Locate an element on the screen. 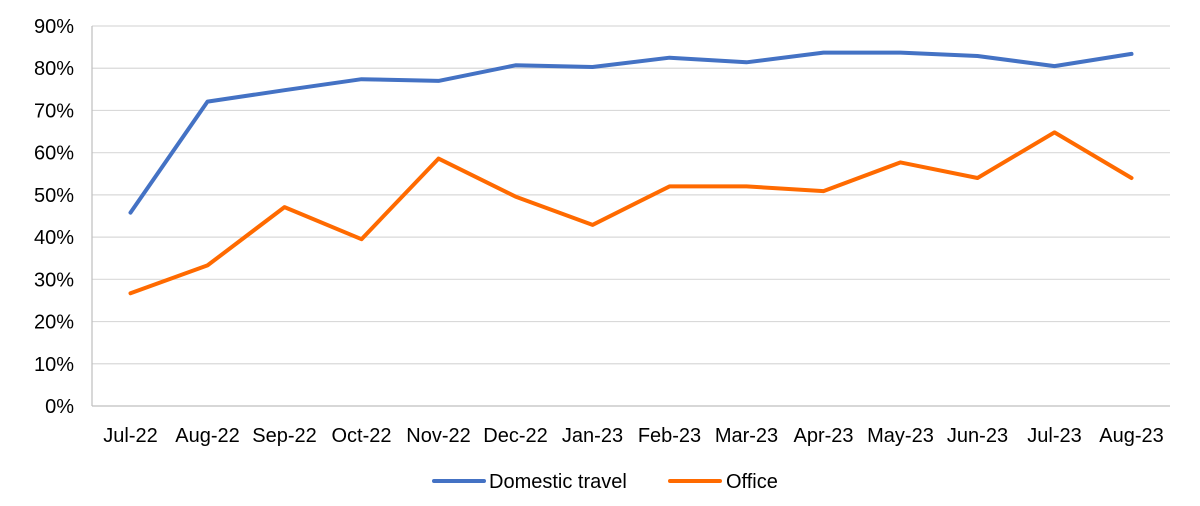  y-tick-label: 70% is located at coordinates (54, 111).